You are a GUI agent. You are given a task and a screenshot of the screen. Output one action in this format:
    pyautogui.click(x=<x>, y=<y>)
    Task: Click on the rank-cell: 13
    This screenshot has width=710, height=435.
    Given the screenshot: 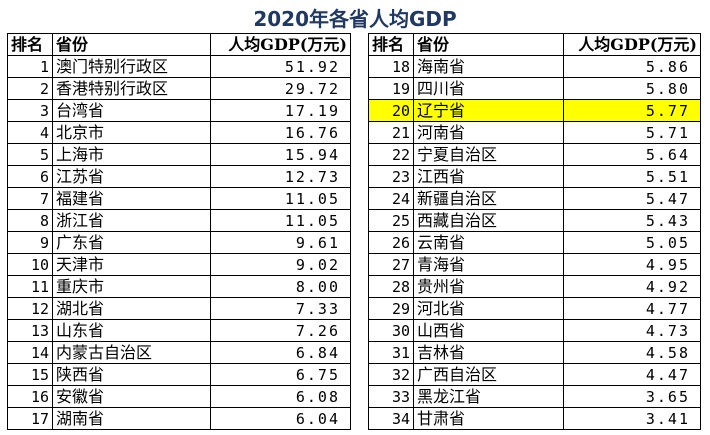 What is the action you would take?
    pyautogui.click(x=30, y=330)
    